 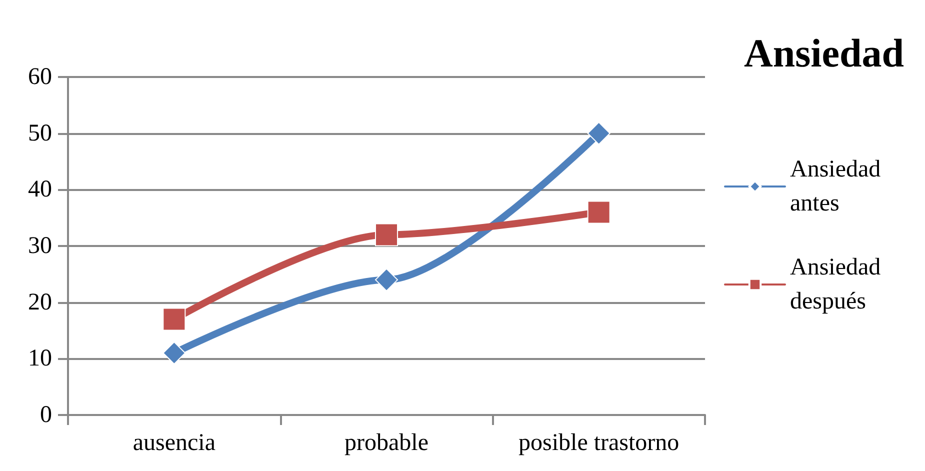 I want to click on legend-label: Ansiedad antes, so click(x=838, y=186).